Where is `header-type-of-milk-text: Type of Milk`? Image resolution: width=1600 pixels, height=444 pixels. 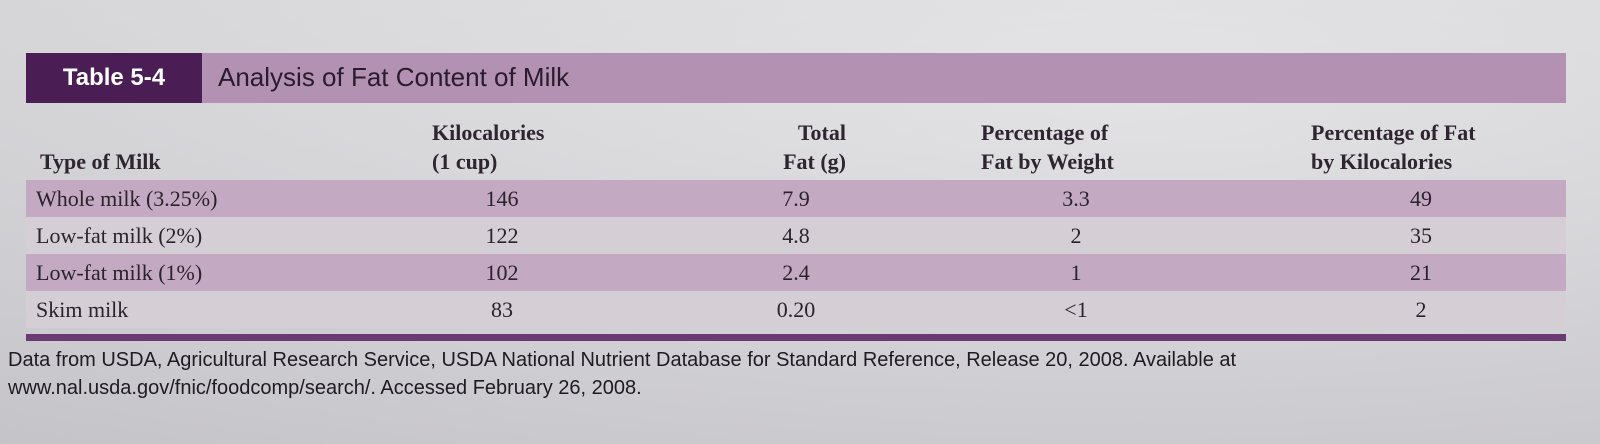 header-type-of-milk-text: Type of Milk is located at coordinates (100, 161).